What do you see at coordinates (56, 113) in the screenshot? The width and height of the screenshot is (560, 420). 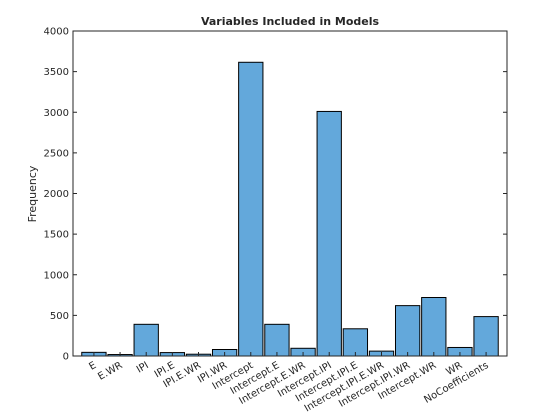 I see `y-tick-label: 3000` at bounding box center [56, 113].